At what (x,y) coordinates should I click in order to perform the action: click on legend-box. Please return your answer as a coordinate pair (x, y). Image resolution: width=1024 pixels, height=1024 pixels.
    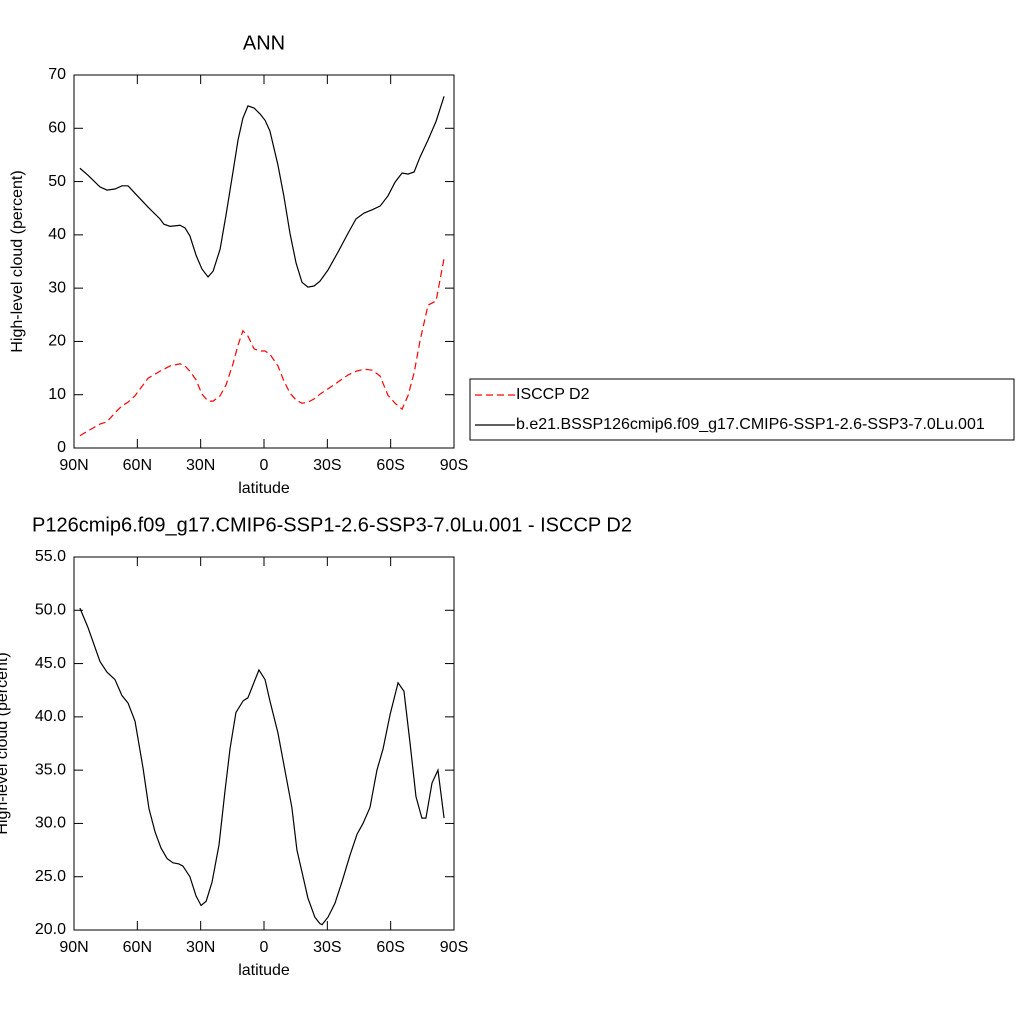
    Looking at the image, I should click on (742, 409).